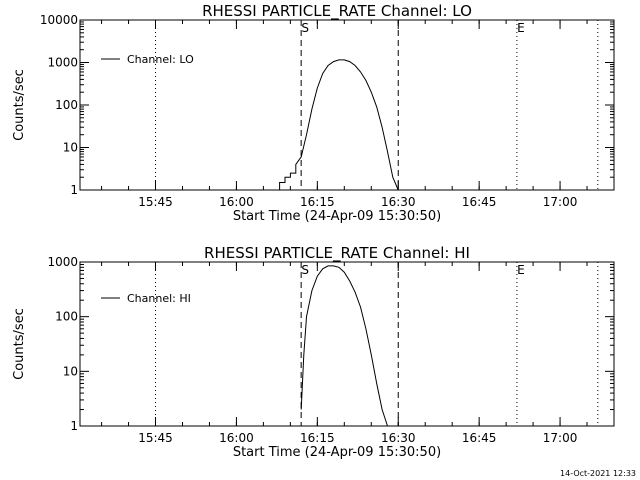 This screenshot has height=480, width=640. Describe the element at coordinates (159, 298) in the screenshot. I see `legend-label: Channel: HI` at that location.